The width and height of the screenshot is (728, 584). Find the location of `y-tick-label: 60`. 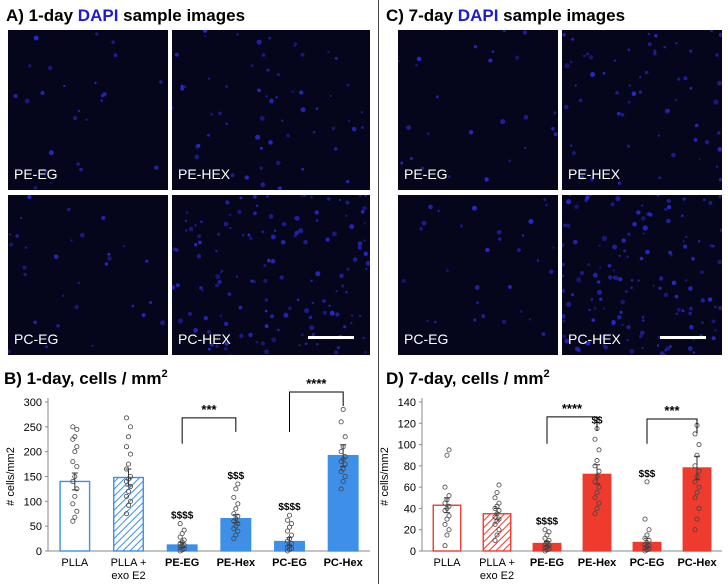

y-tick-label: 60 is located at coordinates (410, 488).